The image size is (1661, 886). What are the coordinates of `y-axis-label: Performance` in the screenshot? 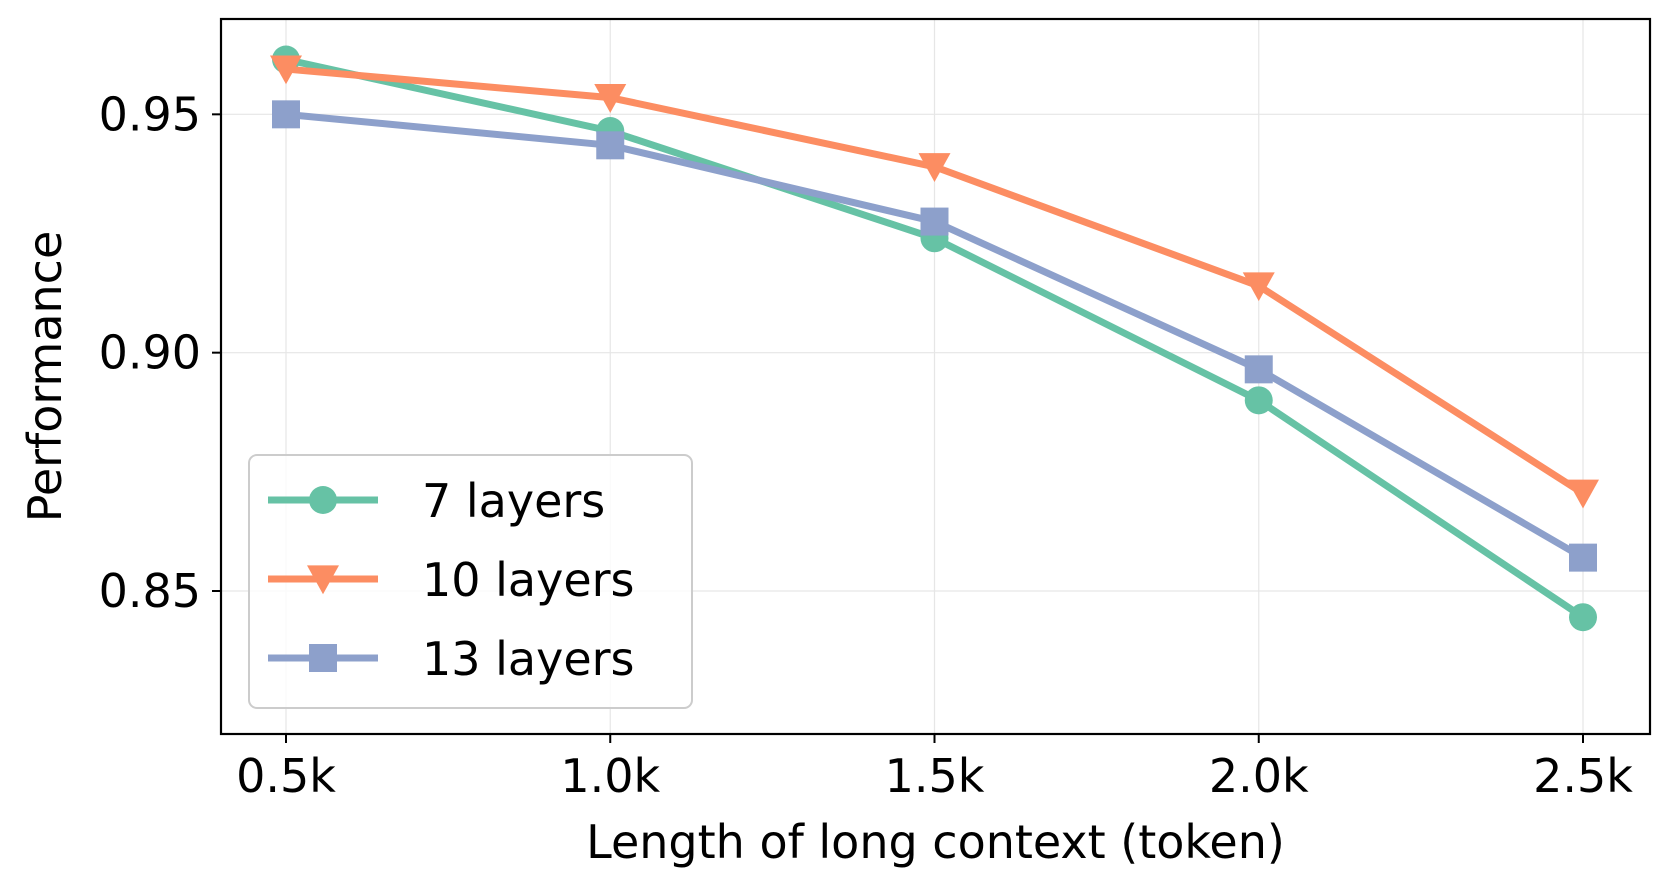 It's located at (45, 377).